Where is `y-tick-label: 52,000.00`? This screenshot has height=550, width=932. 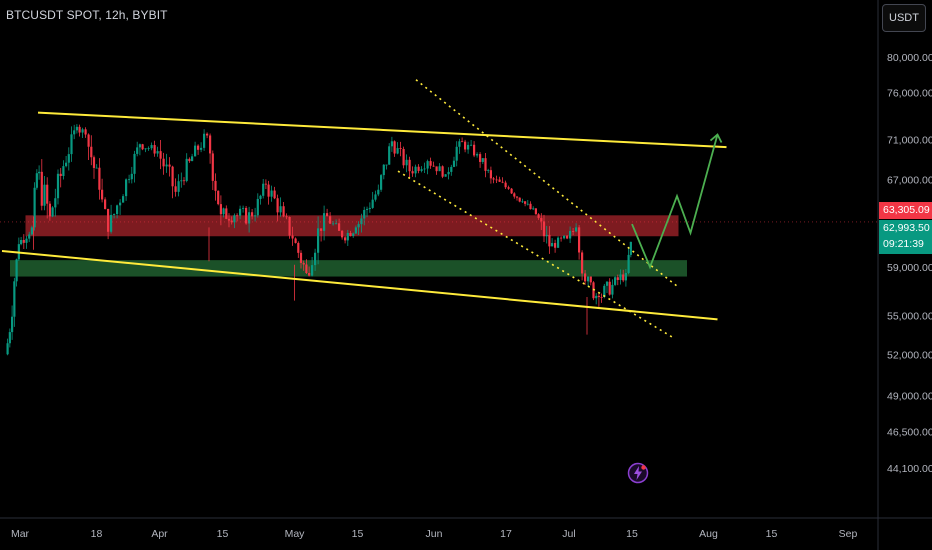 y-tick-label: 52,000.00 is located at coordinates (909, 355).